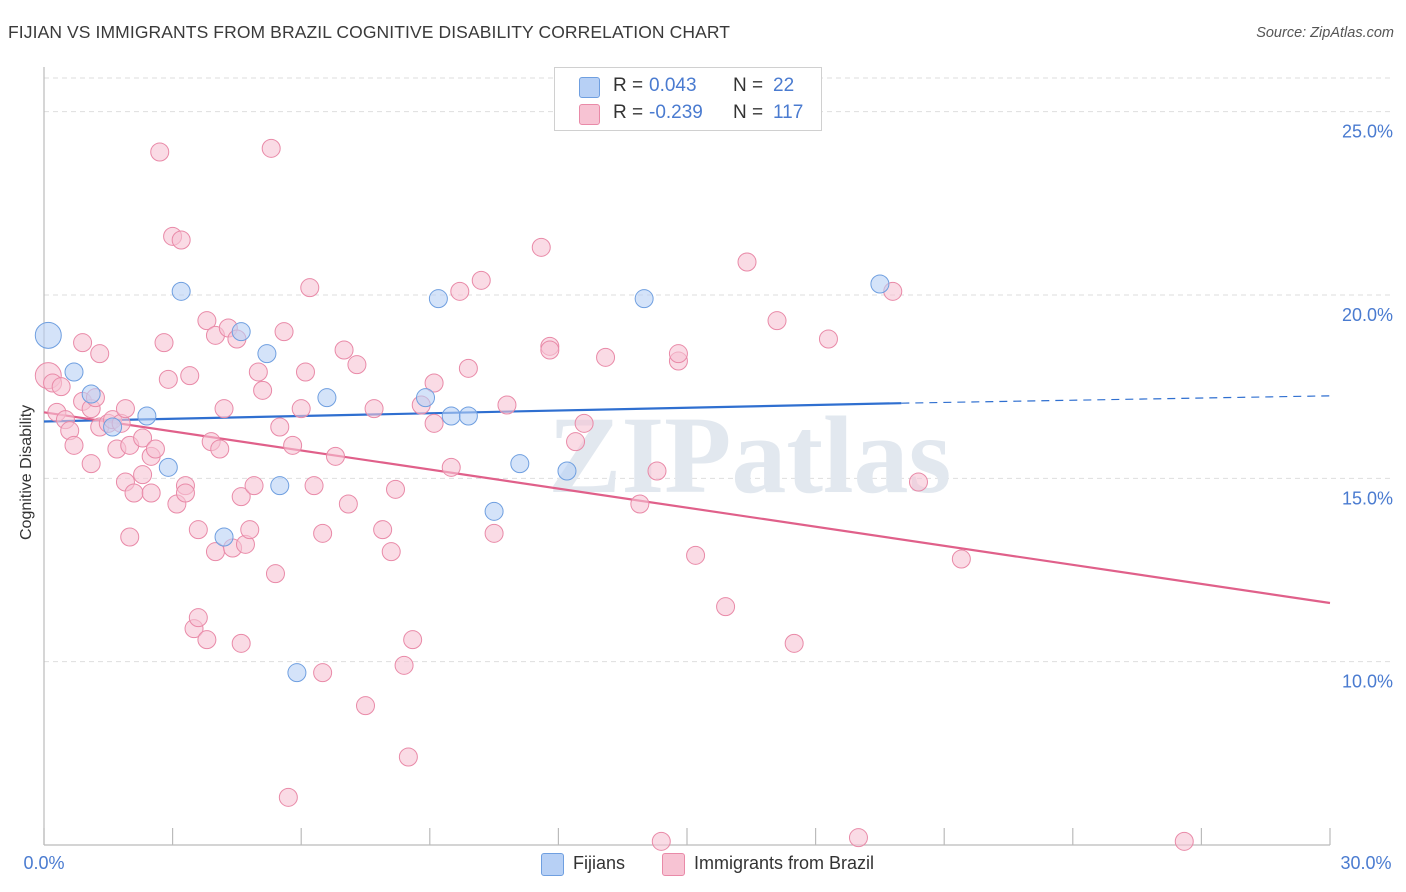  Describe the element at coordinates (673, 864) in the screenshot. I see `brazil-swatch-icon` at that location.